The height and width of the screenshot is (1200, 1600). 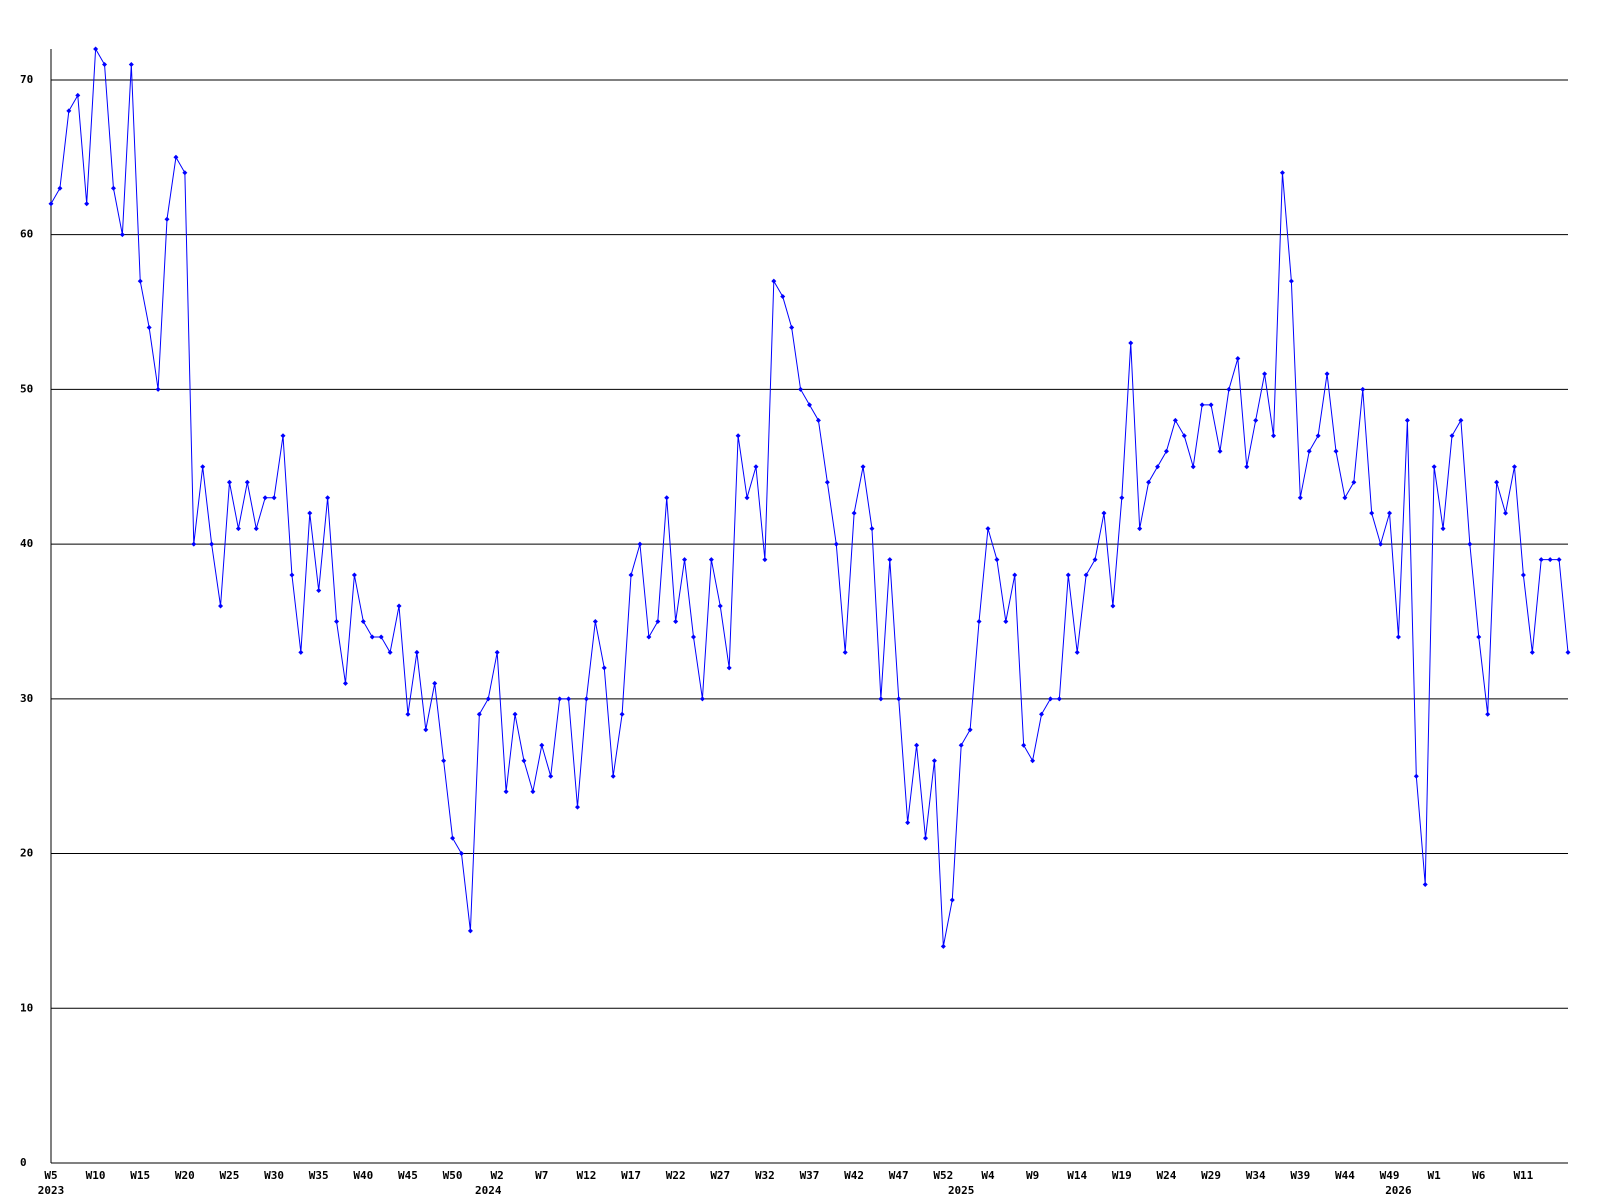 I want to click on y-tick-label: 30, so click(x=26, y=698).